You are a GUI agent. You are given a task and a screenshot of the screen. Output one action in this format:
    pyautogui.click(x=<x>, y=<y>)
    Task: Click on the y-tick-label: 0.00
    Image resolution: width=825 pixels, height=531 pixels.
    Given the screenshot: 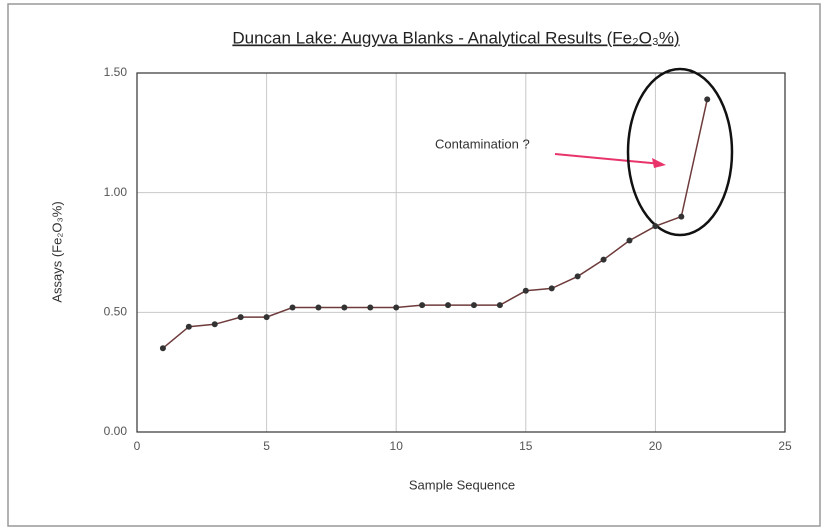 What is the action you would take?
    pyautogui.click(x=116, y=431)
    